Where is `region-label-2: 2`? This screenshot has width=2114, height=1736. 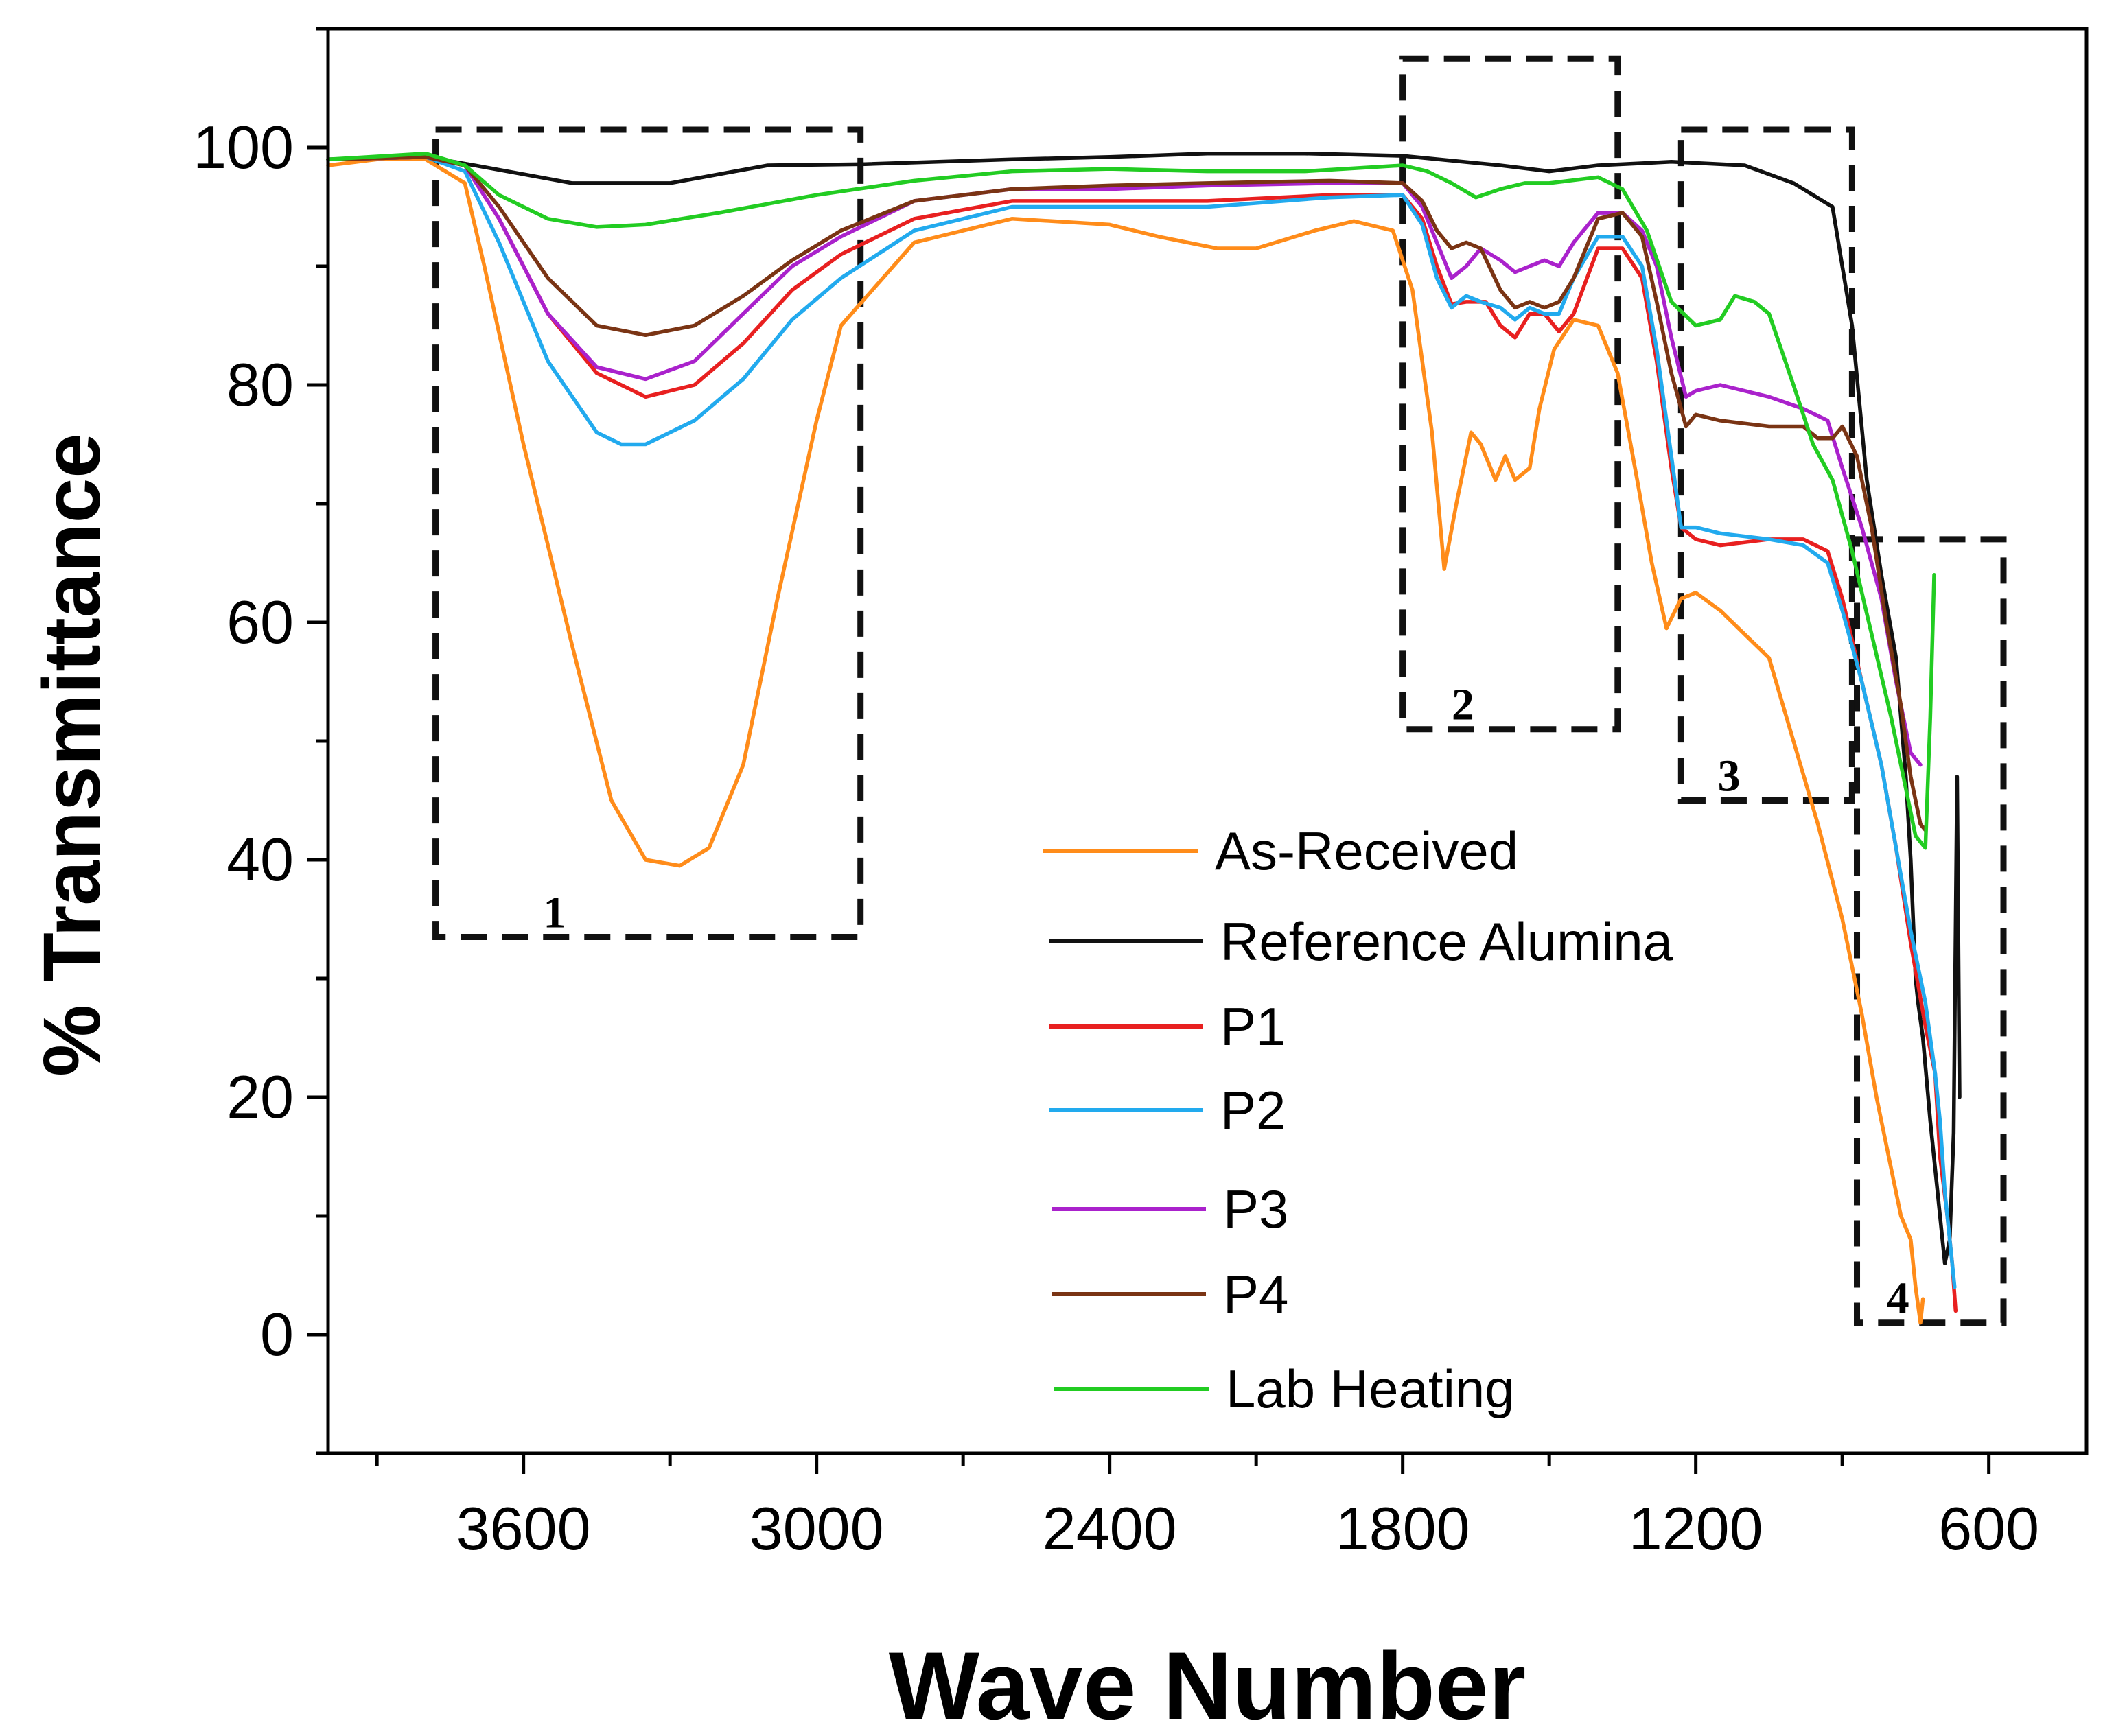
region-label-2: 2 is located at coordinates (1463, 705).